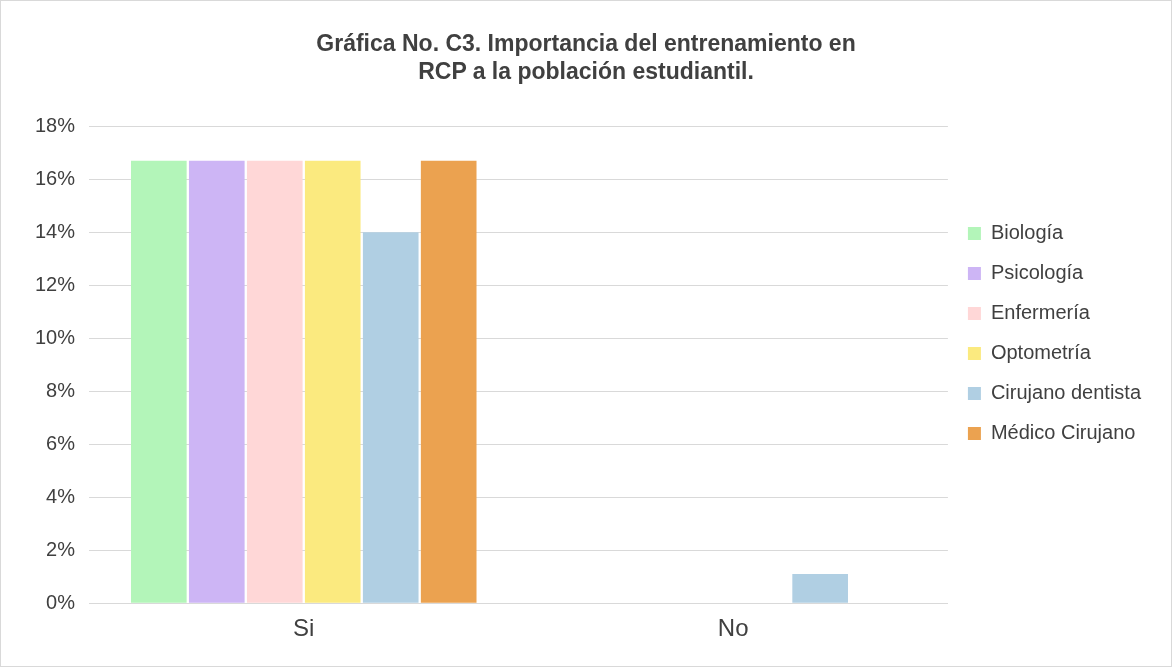  Describe the element at coordinates (1066, 392) in the screenshot. I see `legend-label: Cirujano dentista` at that location.